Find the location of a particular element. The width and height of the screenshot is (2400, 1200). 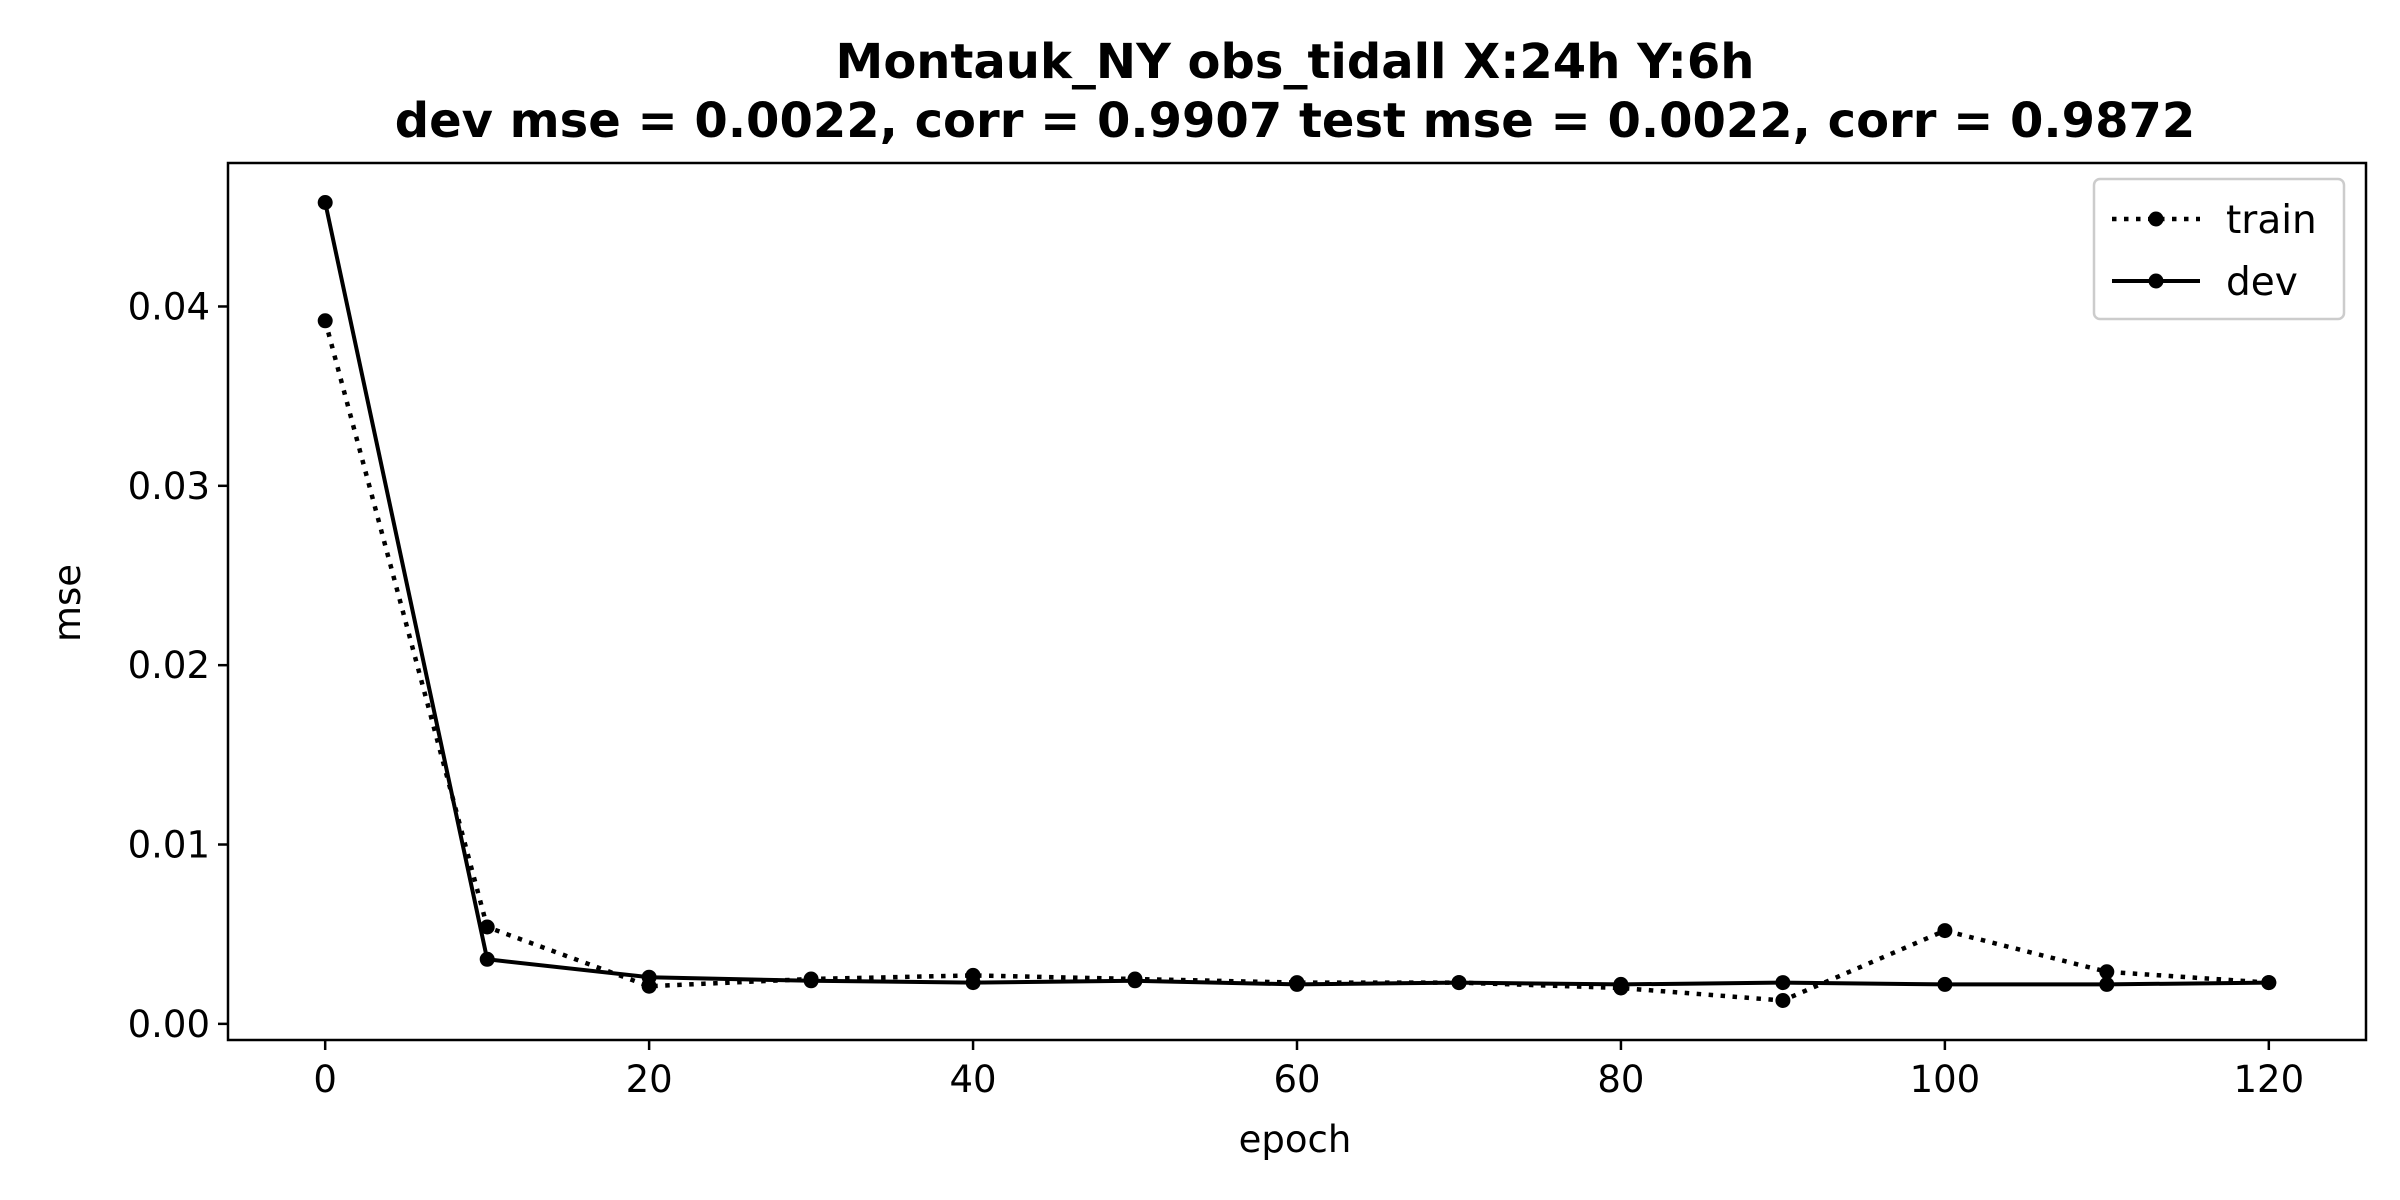

x-tick-label-100: 100 is located at coordinates (1945, 1079).